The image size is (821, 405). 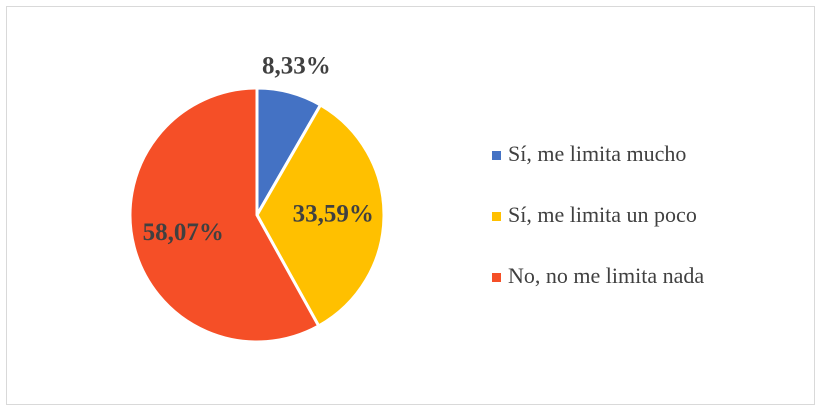 I want to click on legend-label: Sí, me limita un poco, so click(x=602, y=214).